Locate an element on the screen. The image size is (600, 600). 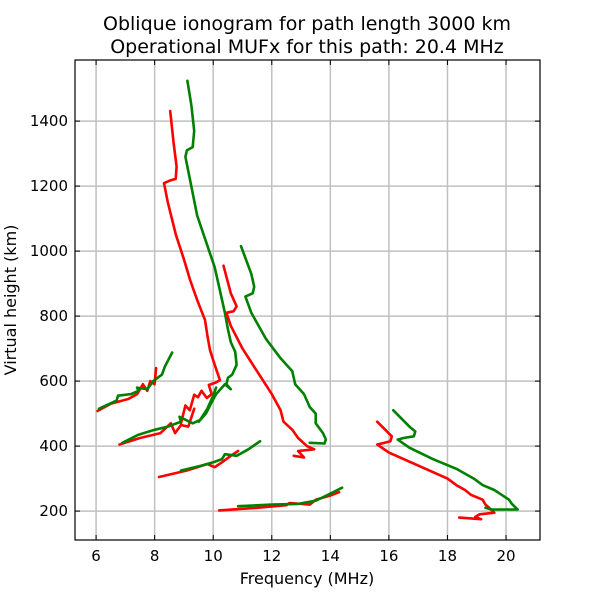
series-line-x-trace-1hop is located at coordinates (455, 460).